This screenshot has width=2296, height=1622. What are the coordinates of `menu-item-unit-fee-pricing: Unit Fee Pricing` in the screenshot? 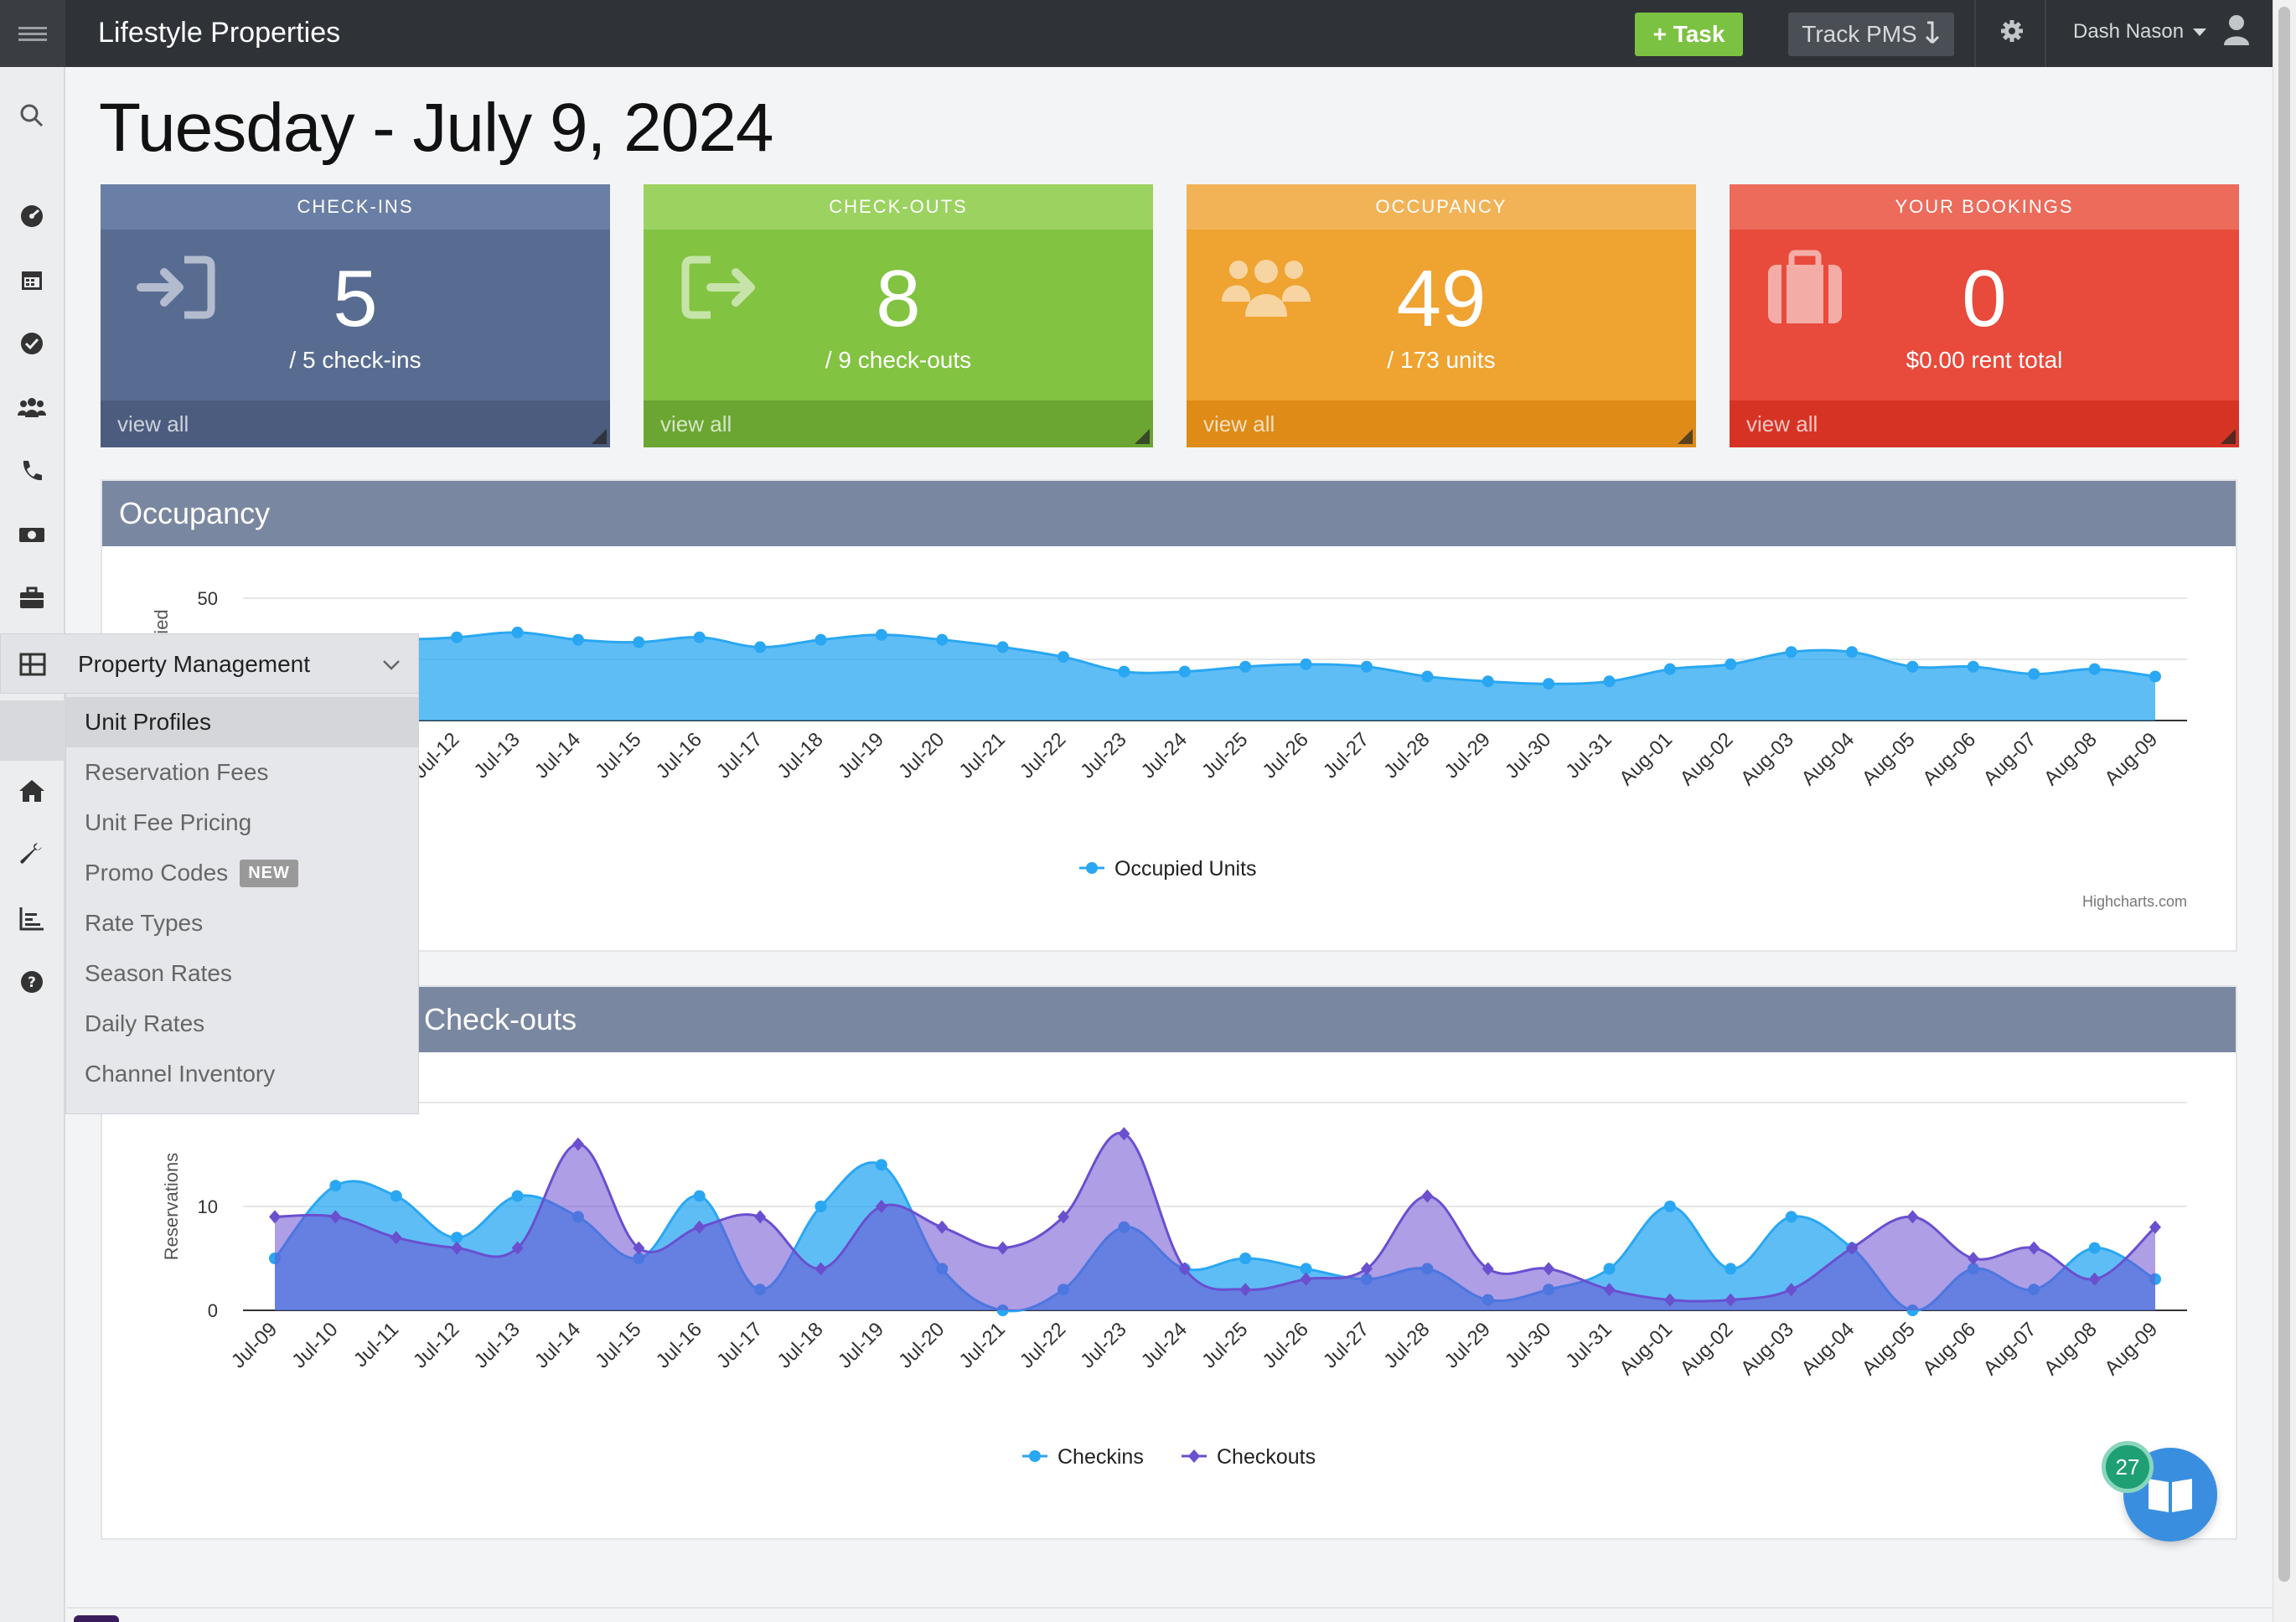 It's located at (242, 823).